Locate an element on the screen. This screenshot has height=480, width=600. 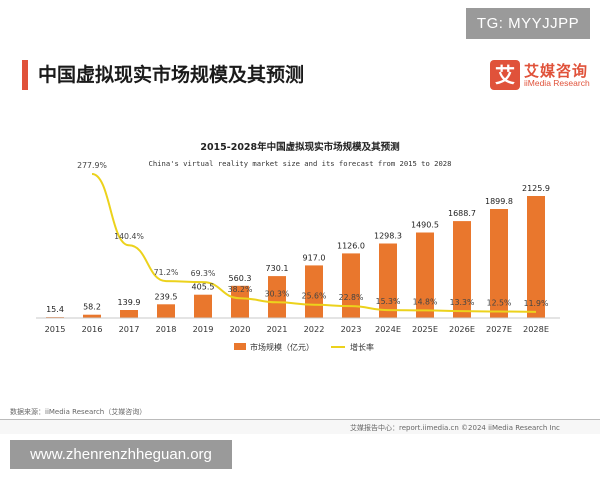
telegram-badge: TG: MYYJJPP is located at coordinates (528, 23).